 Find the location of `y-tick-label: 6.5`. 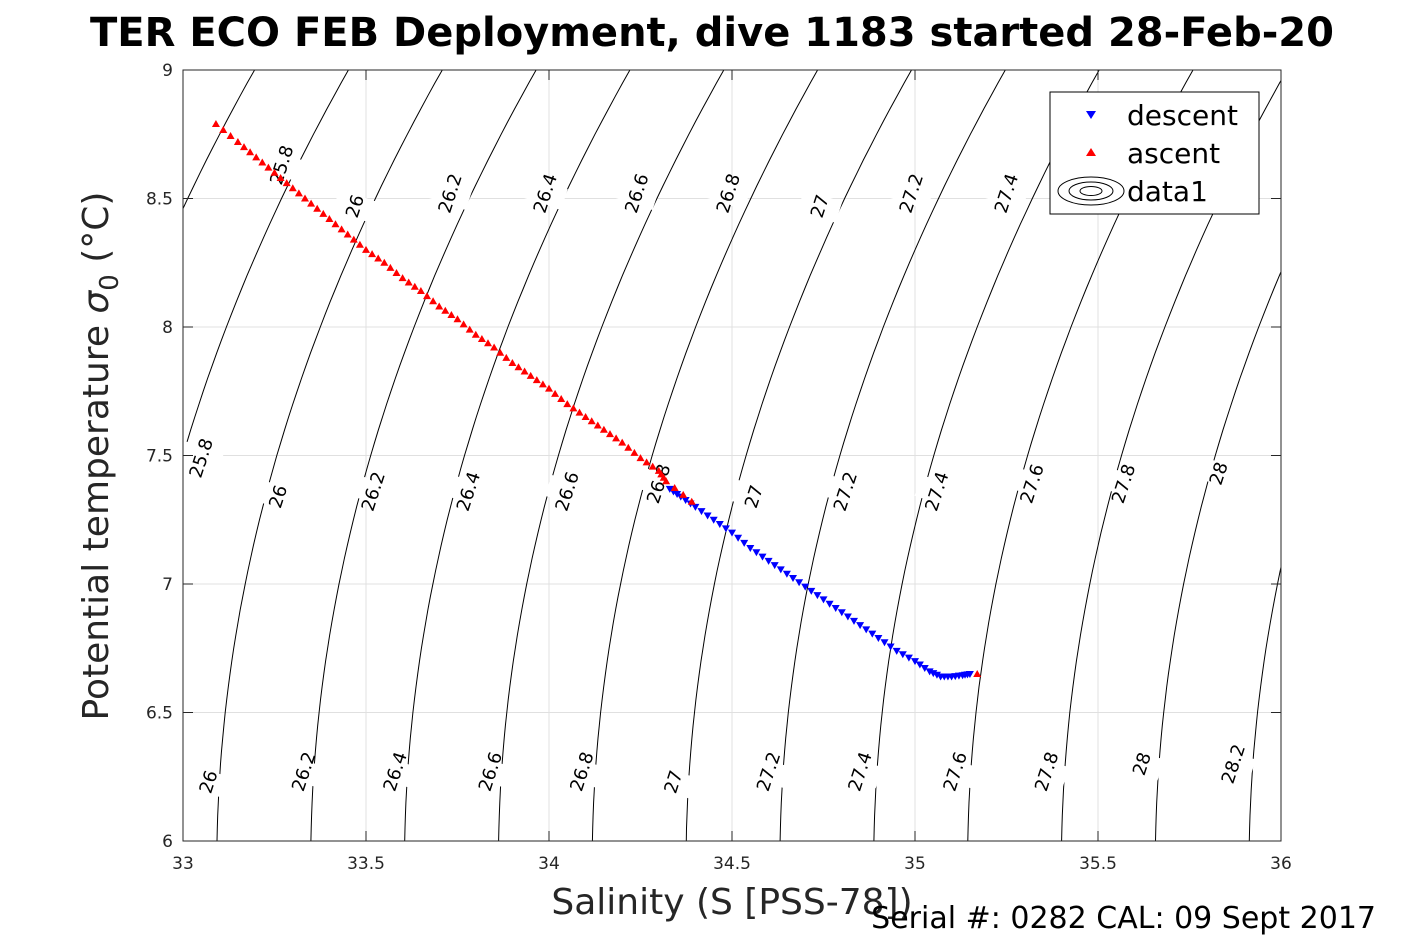

y-tick-label: 6.5 is located at coordinates (159, 714).